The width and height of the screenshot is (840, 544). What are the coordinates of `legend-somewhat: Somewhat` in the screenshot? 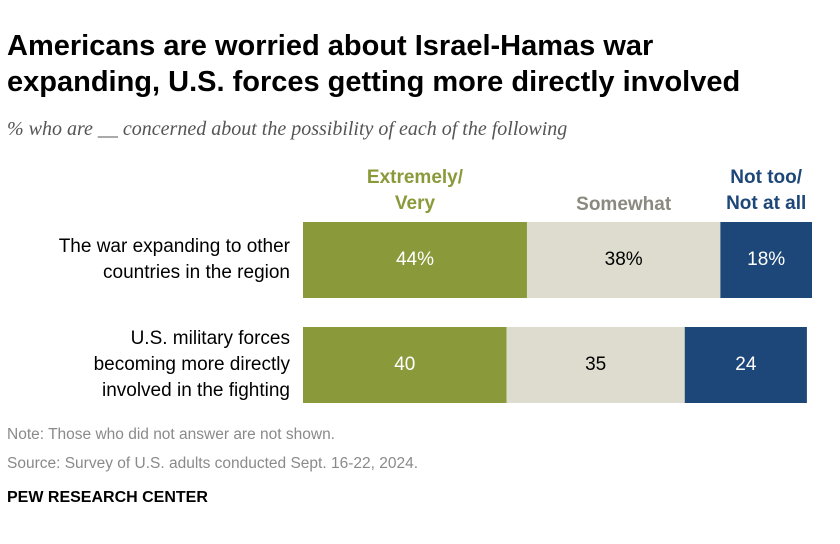 It's located at (624, 204).